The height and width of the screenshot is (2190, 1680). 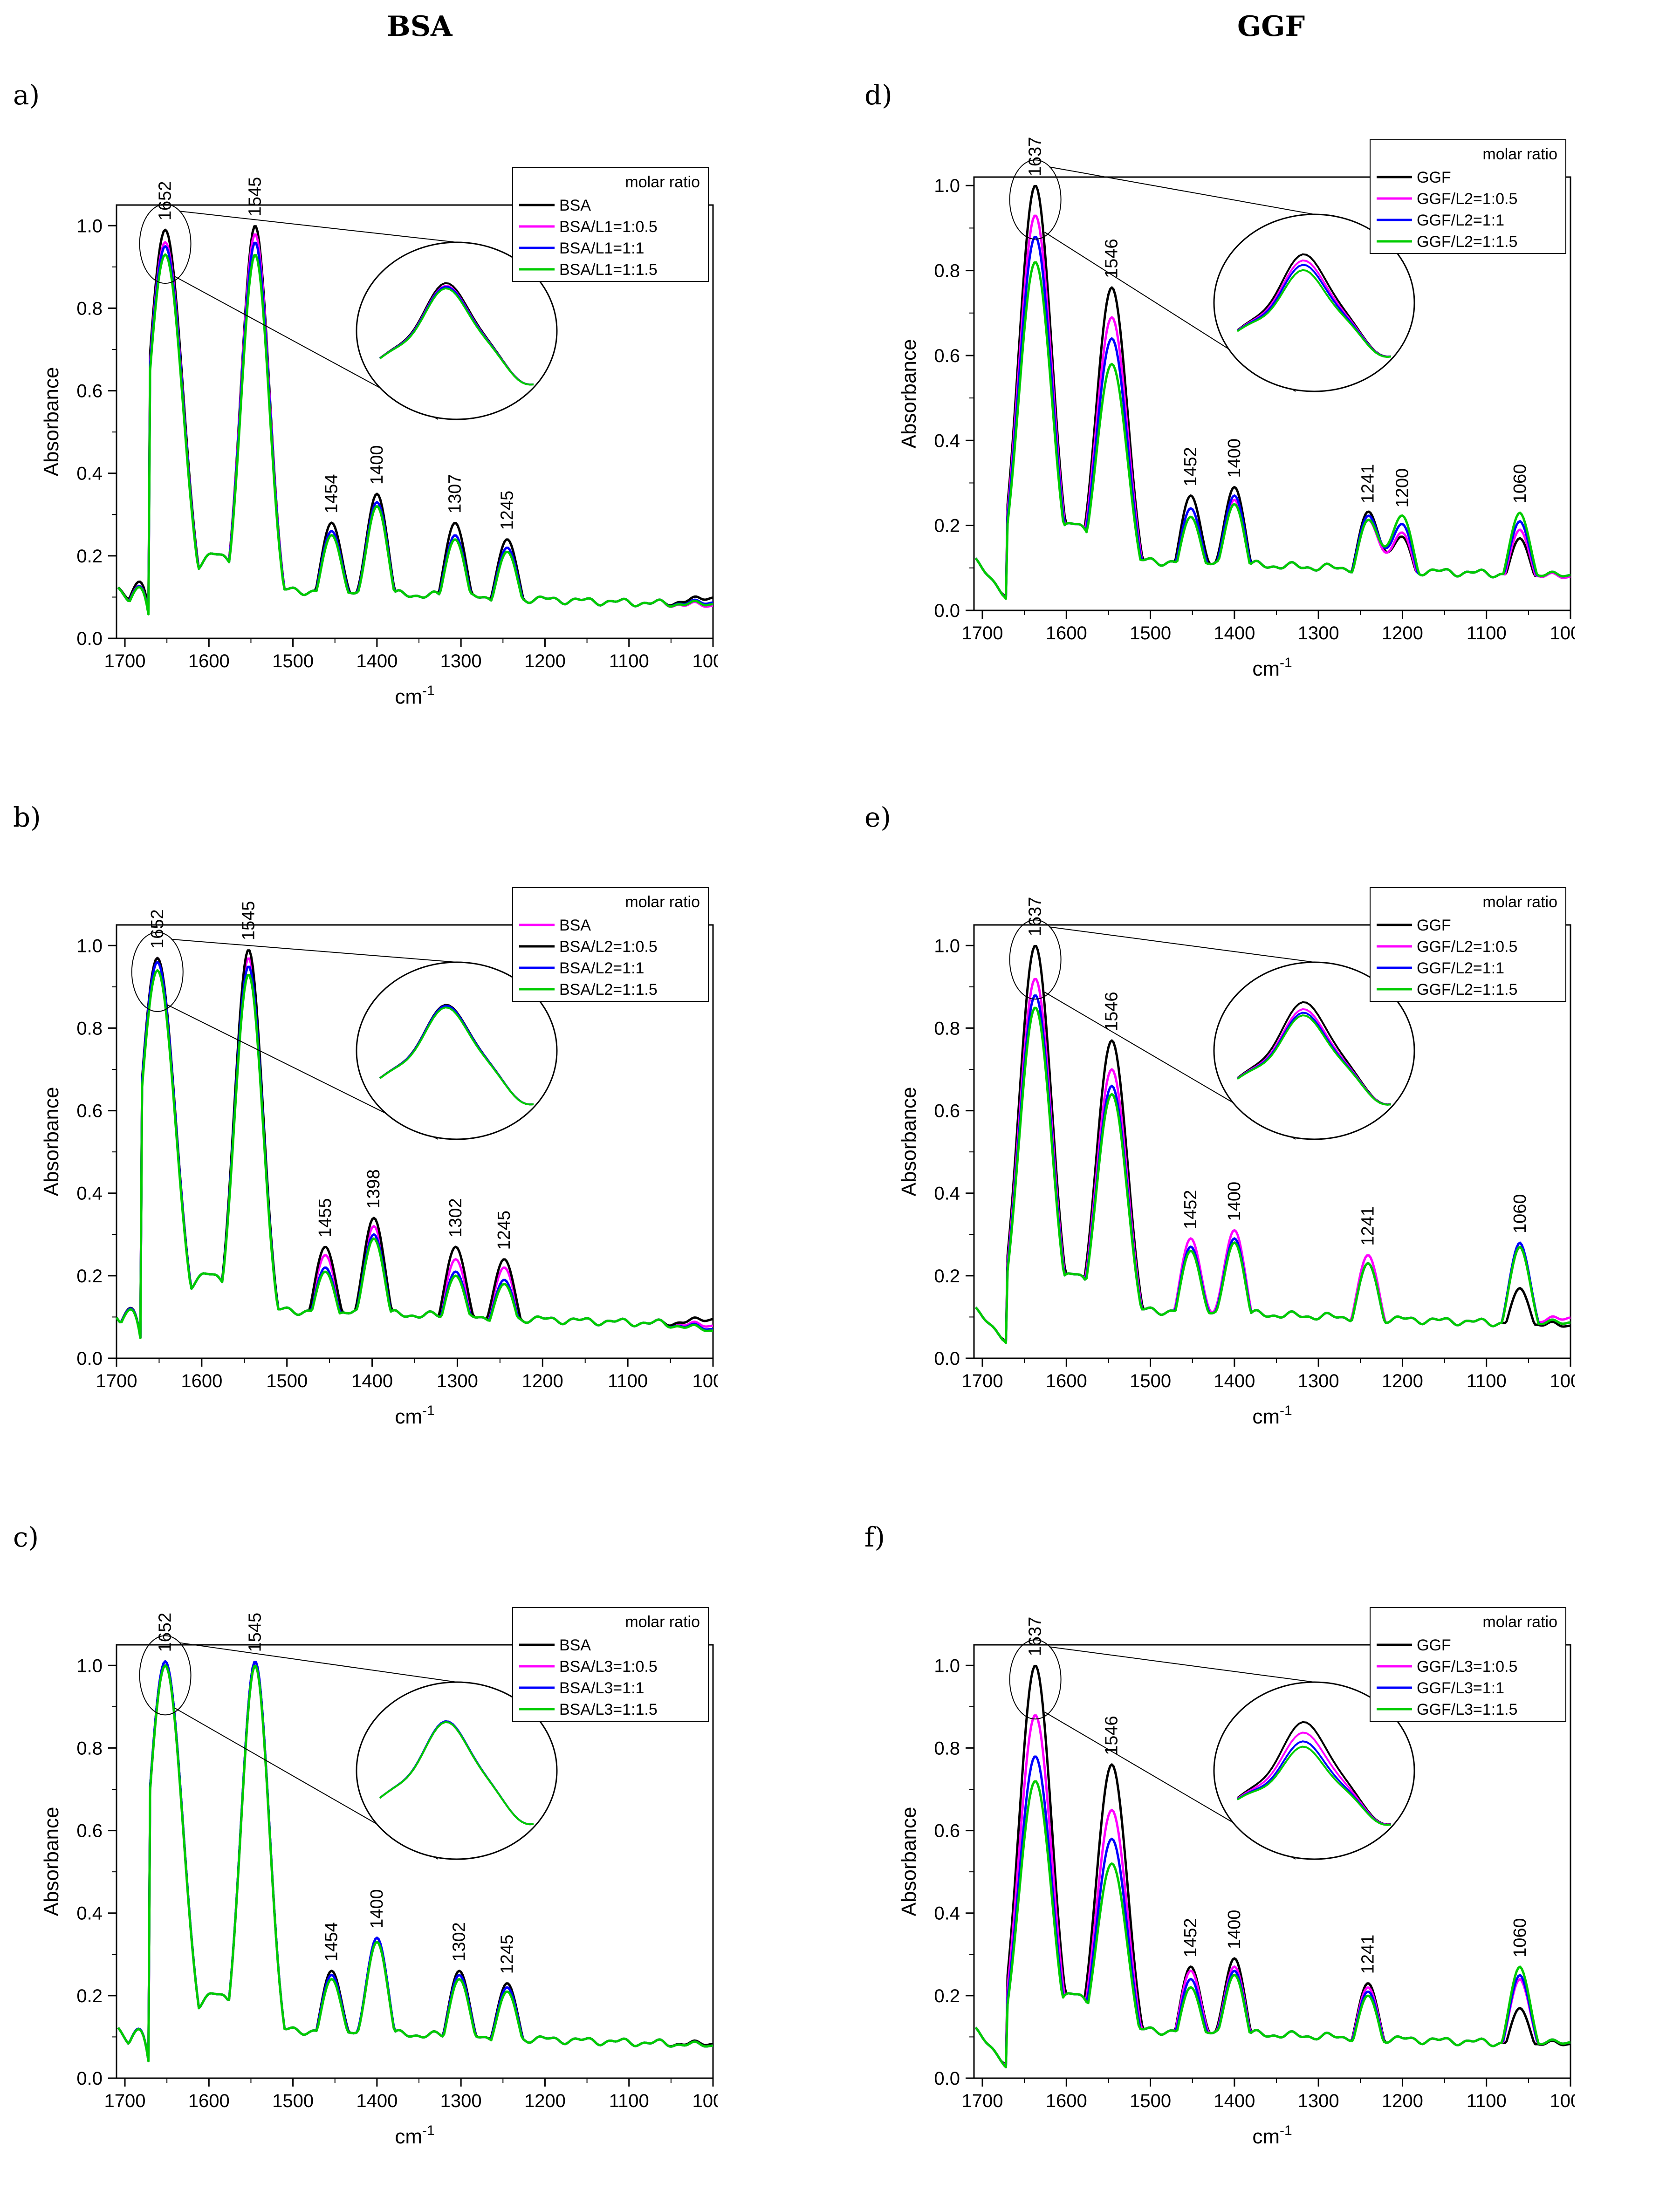 What do you see at coordinates (609, 270) in the screenshot?
I see `legend-entry: BSA/L1=1:1.5` at bounding box center [609, 270].